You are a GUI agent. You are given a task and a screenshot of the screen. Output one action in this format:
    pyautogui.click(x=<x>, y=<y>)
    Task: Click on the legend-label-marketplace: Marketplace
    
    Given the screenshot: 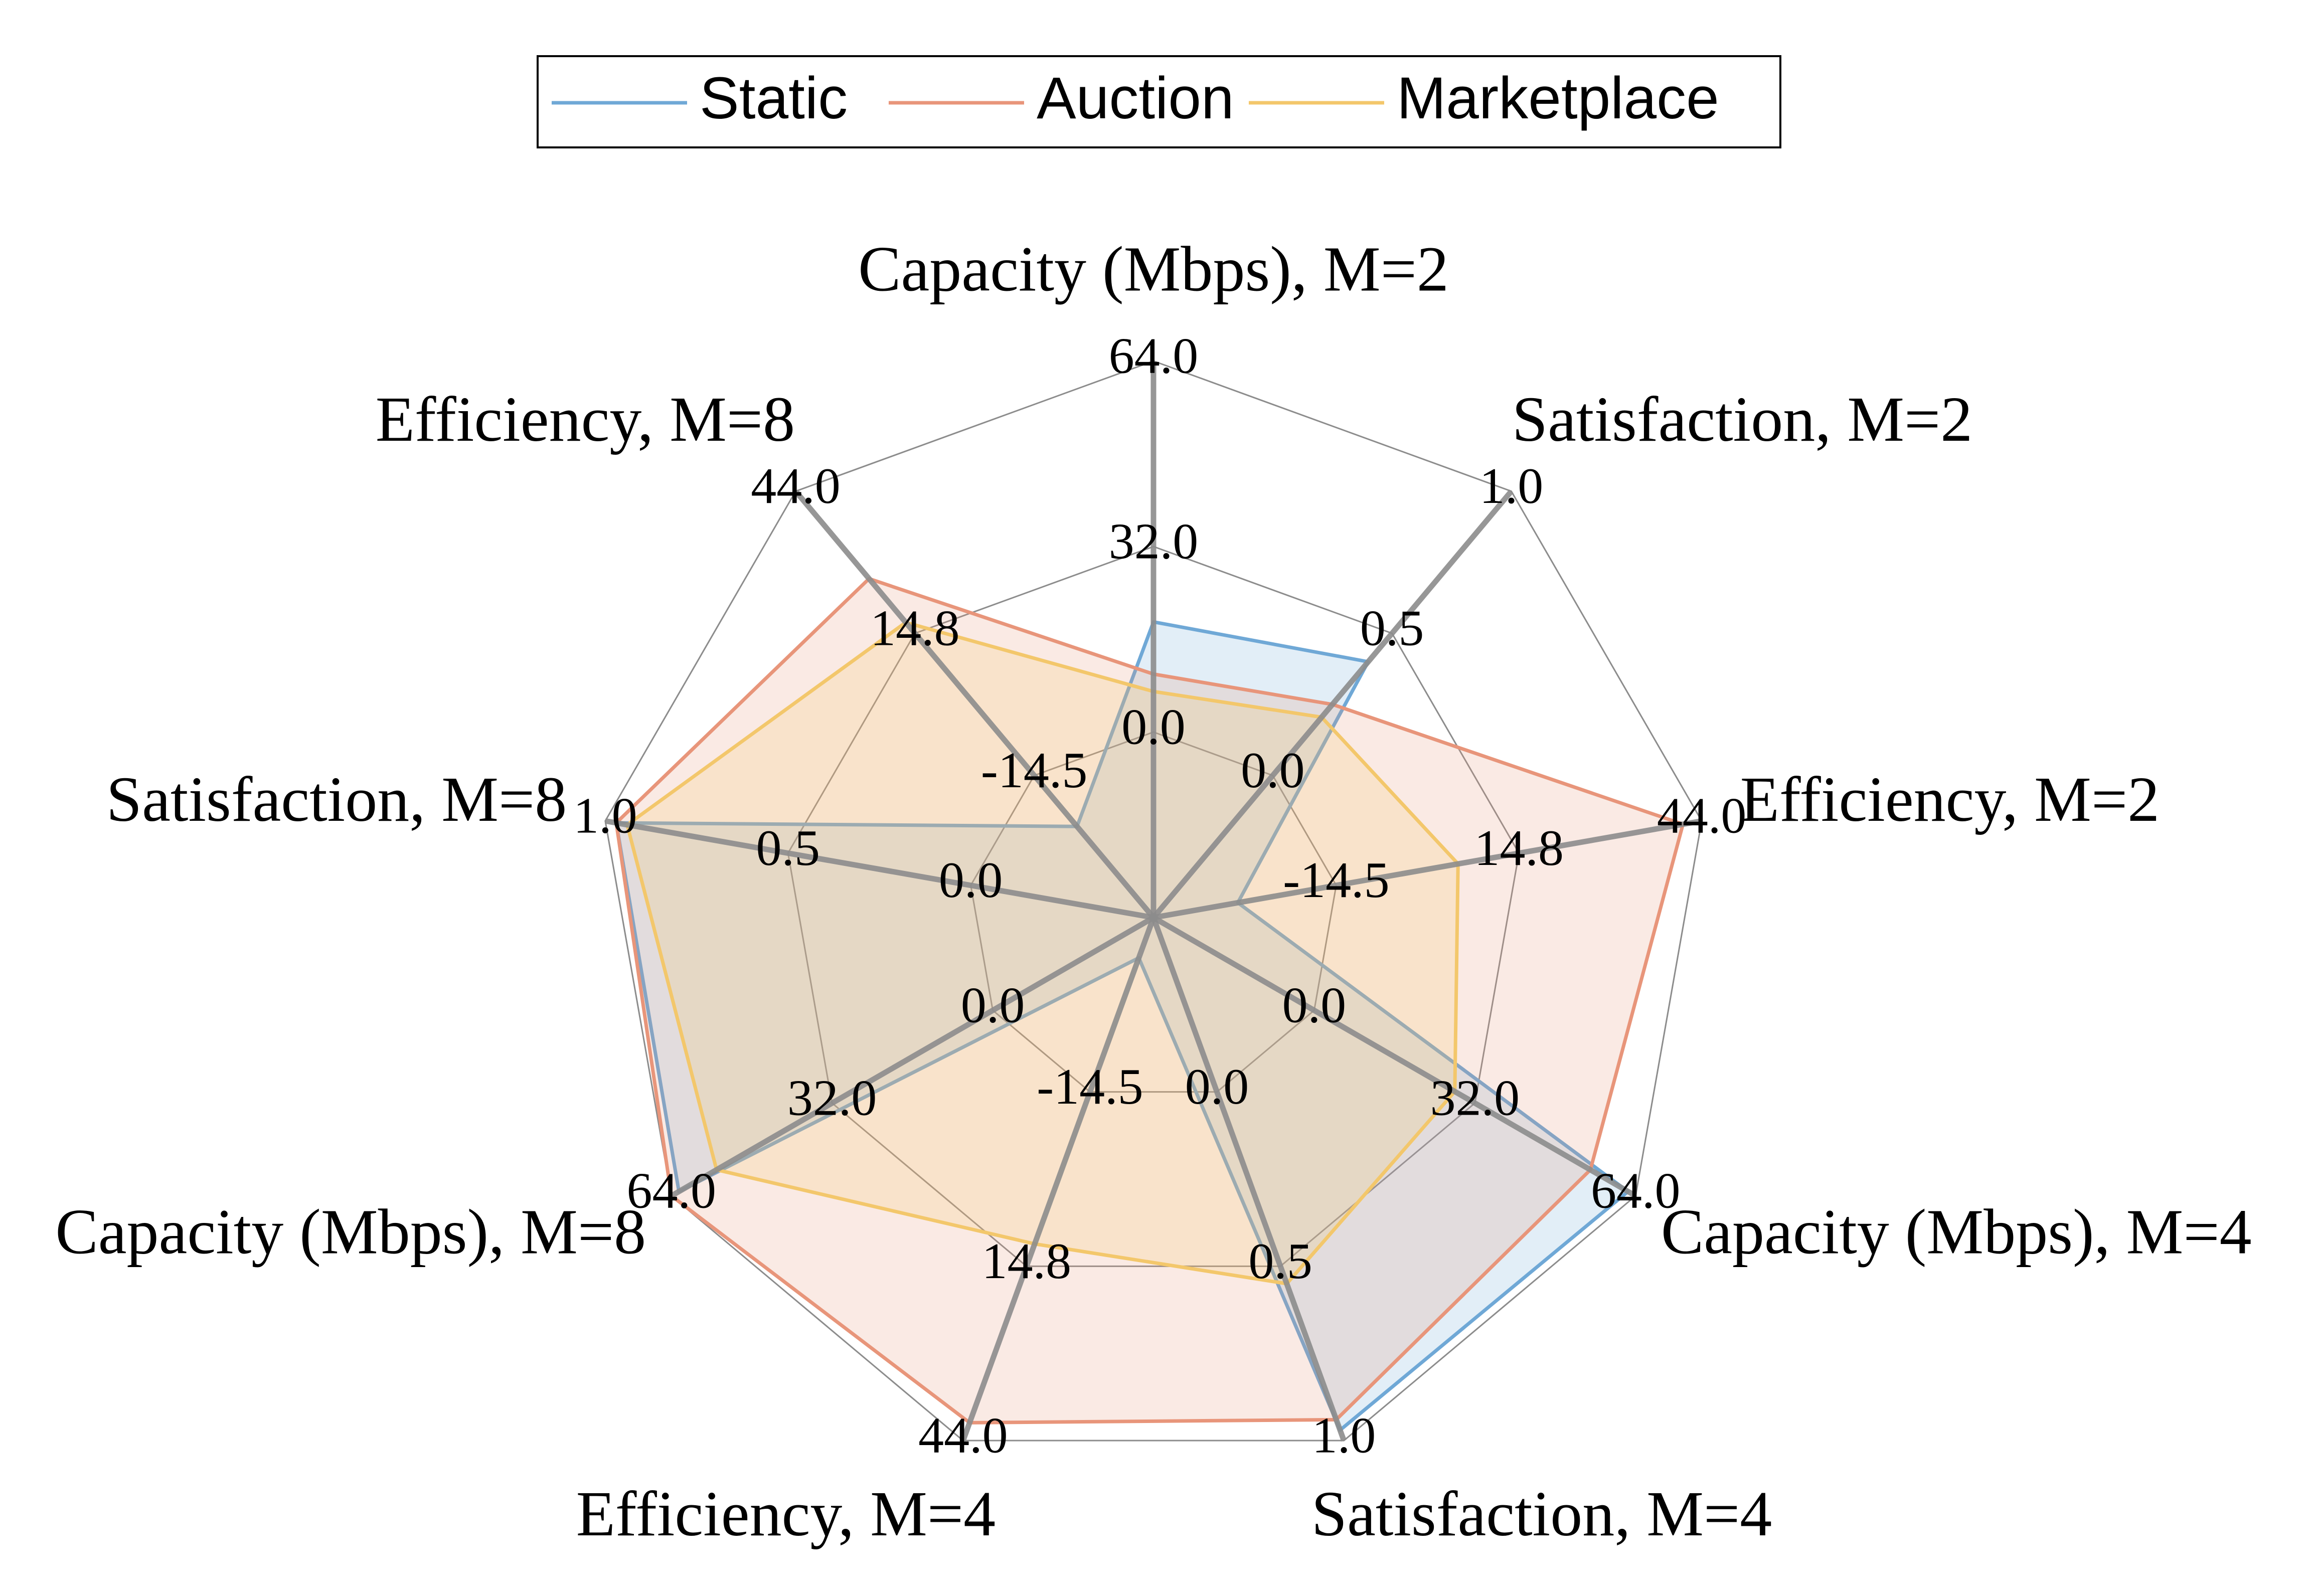 What is the action you would take?
    pyautogui.click(x=1558, y=98)
    